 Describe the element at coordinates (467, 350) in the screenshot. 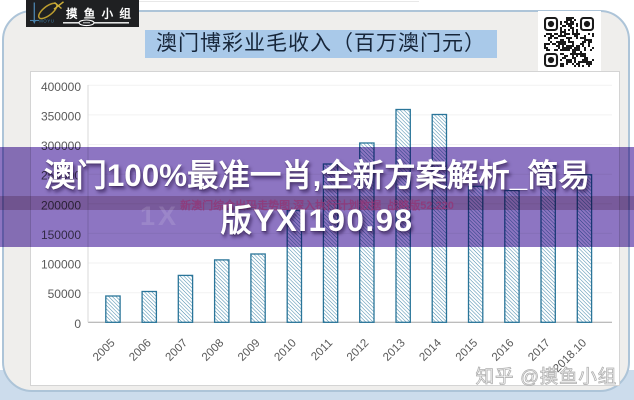

I see `svg-text: 2015` at that location.